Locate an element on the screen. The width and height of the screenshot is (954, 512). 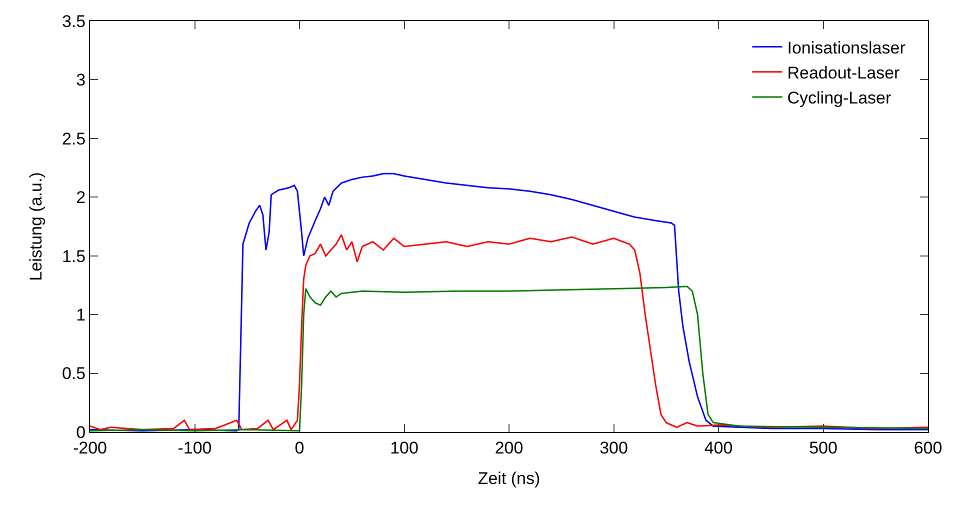
y-tick-label: 2 is located at coordinates (81, 198).